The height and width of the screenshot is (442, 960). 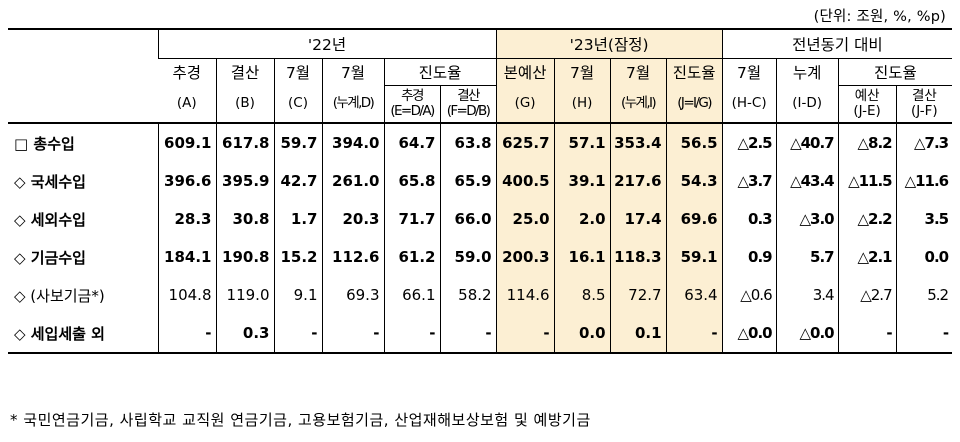 I want to click on table-cell: 394.0, so click(x=352, y=142).